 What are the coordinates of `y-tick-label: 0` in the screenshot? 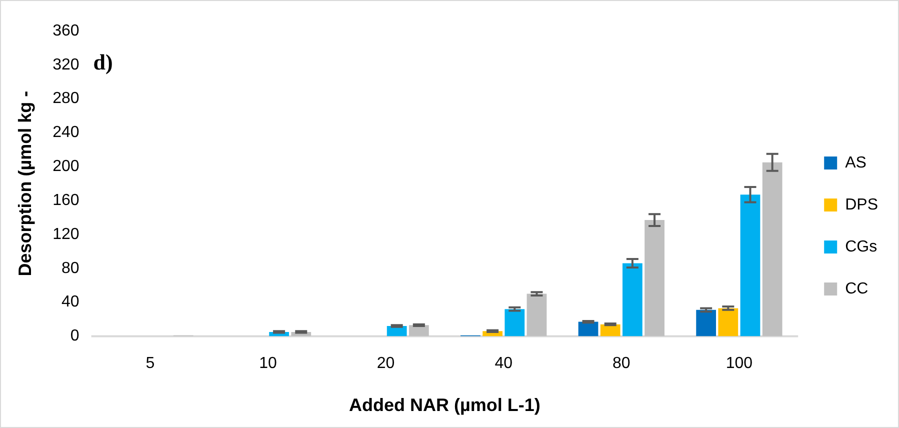 It's located at (75, 336).